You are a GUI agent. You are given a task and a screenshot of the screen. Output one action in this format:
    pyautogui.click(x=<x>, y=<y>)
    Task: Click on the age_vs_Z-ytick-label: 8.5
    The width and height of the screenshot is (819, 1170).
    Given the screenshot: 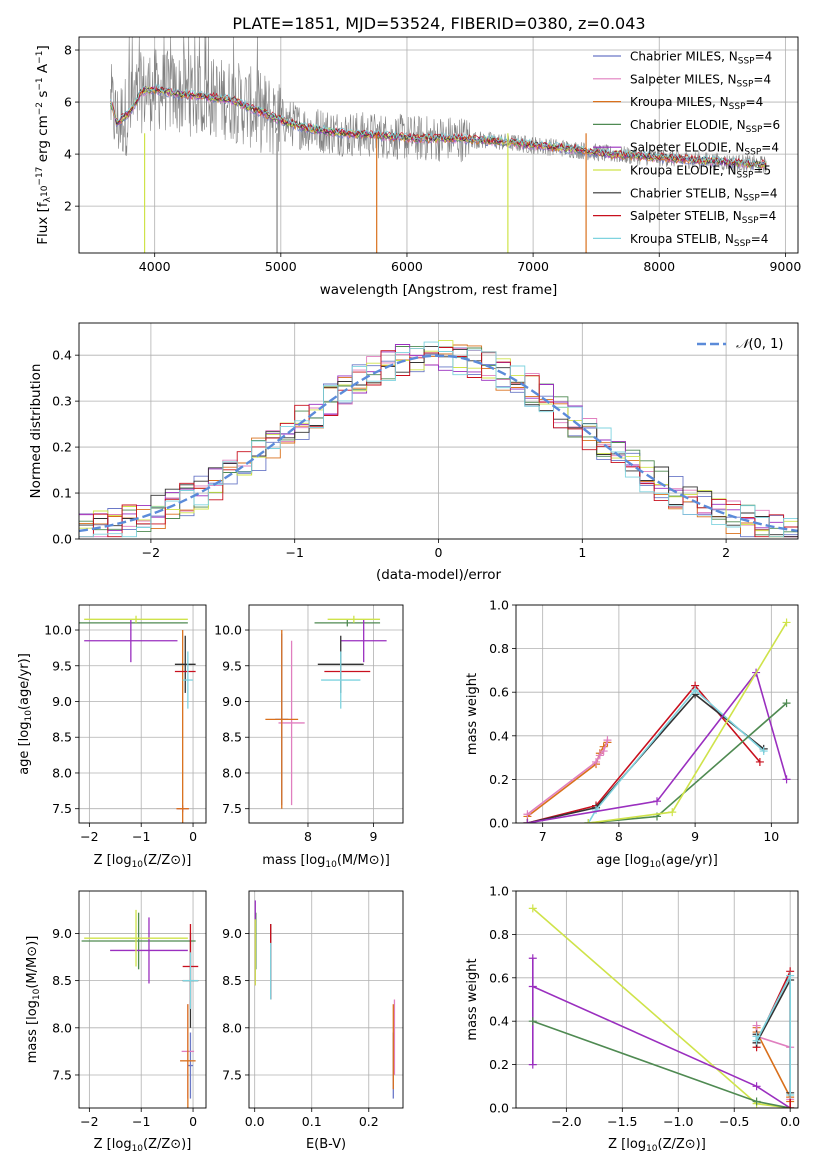 What is the action you would take?
    pyautogui.click(x=62, y=737)
    